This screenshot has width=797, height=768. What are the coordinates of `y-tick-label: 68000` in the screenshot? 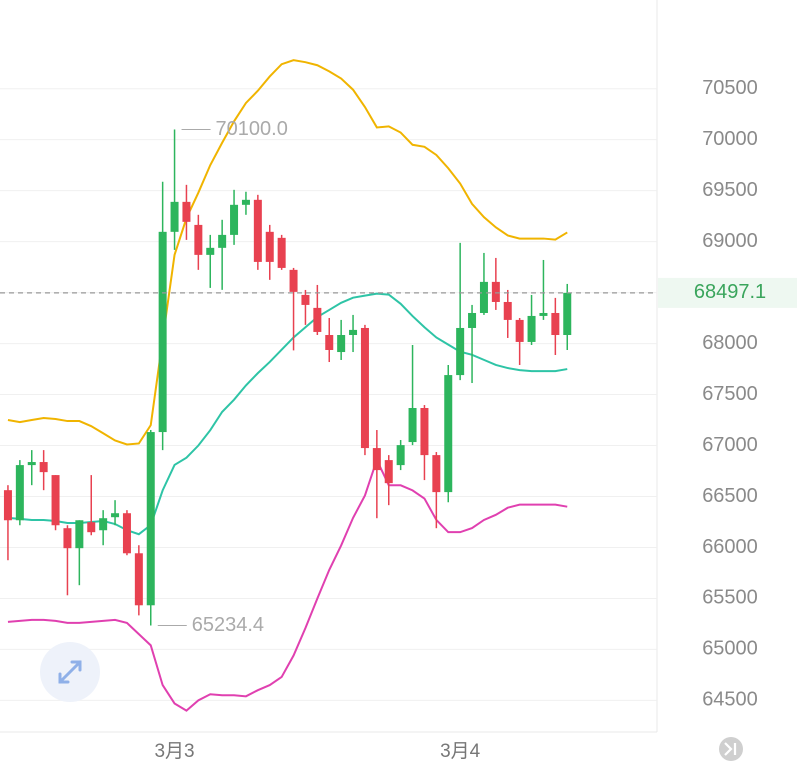 It's located at (730, 343).